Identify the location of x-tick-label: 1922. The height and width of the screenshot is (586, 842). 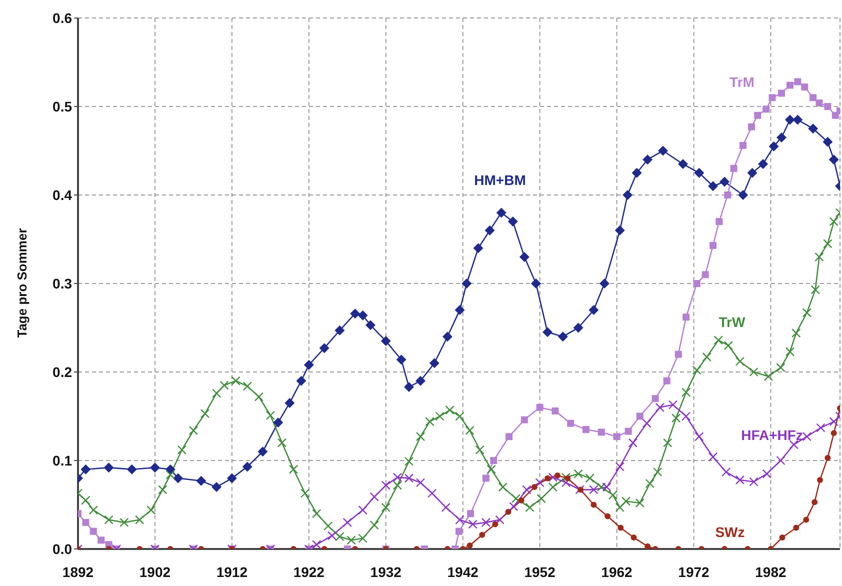
(309, 572).